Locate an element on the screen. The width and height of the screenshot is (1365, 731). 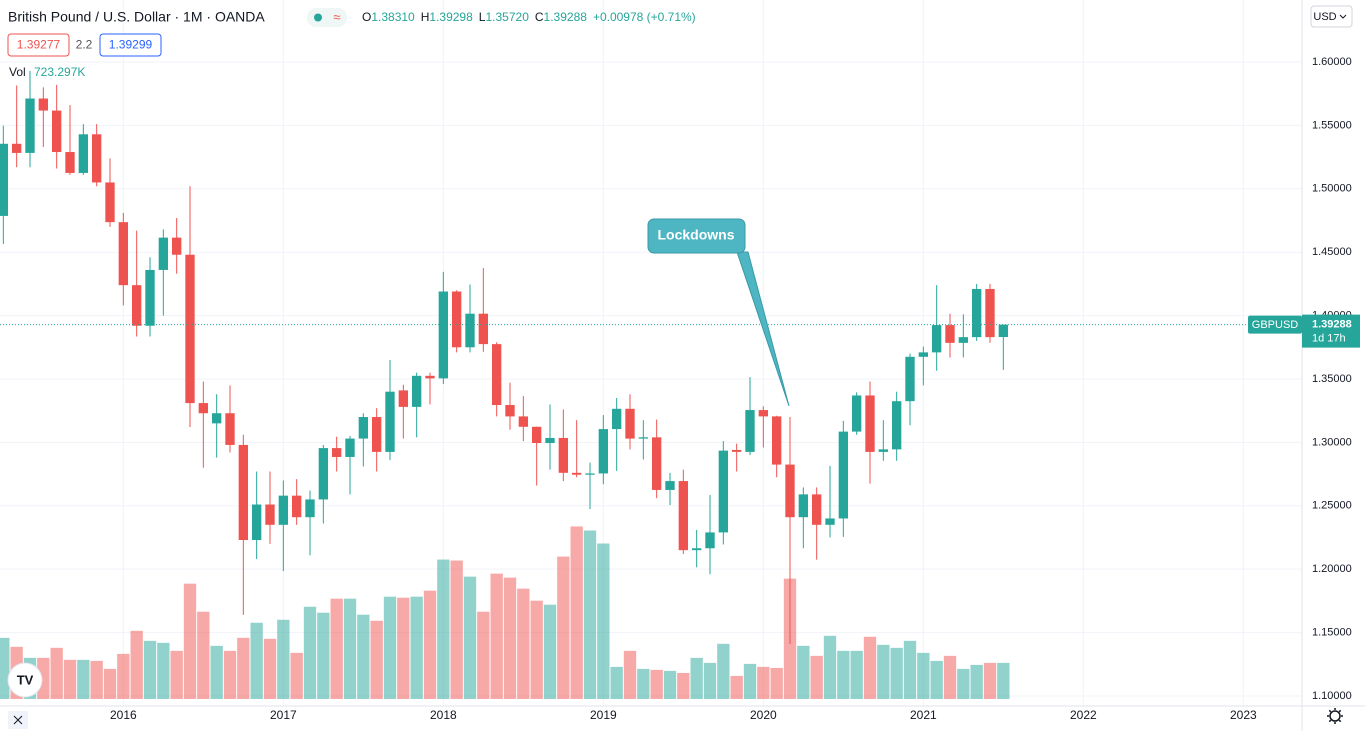
y-tick-label: 1.30000 is located at coordinates (1332, 442).